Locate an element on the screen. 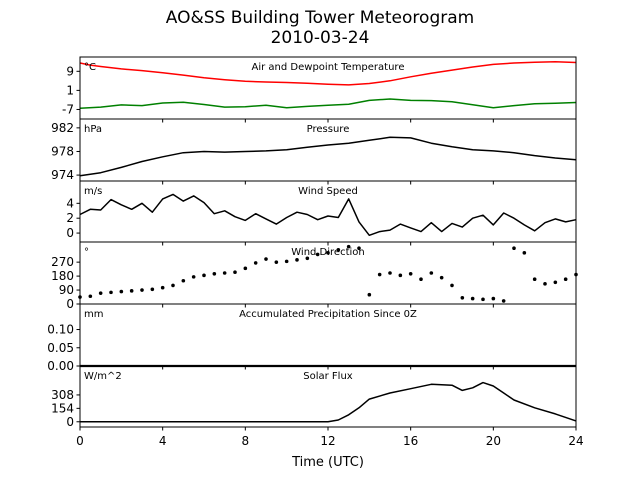 This screenshot has height=480, width=640. panel-3-y-tick-label: 0 is located at coordinates (70, 304).